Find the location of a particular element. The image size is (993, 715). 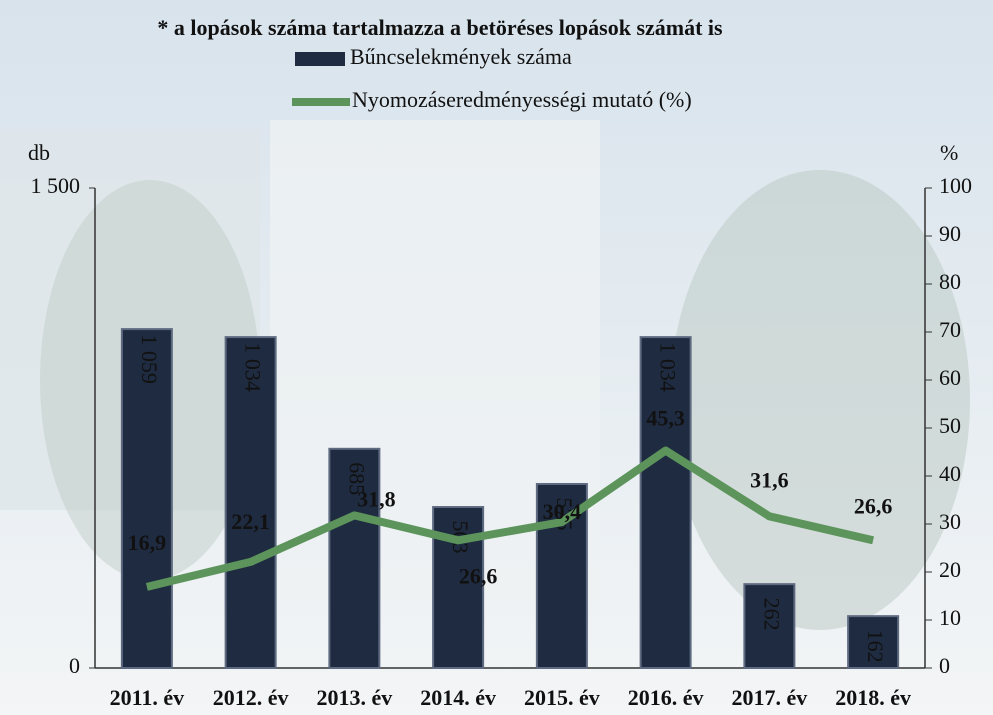

y2-tick-label: 10 is located at coordinates (950, 617).